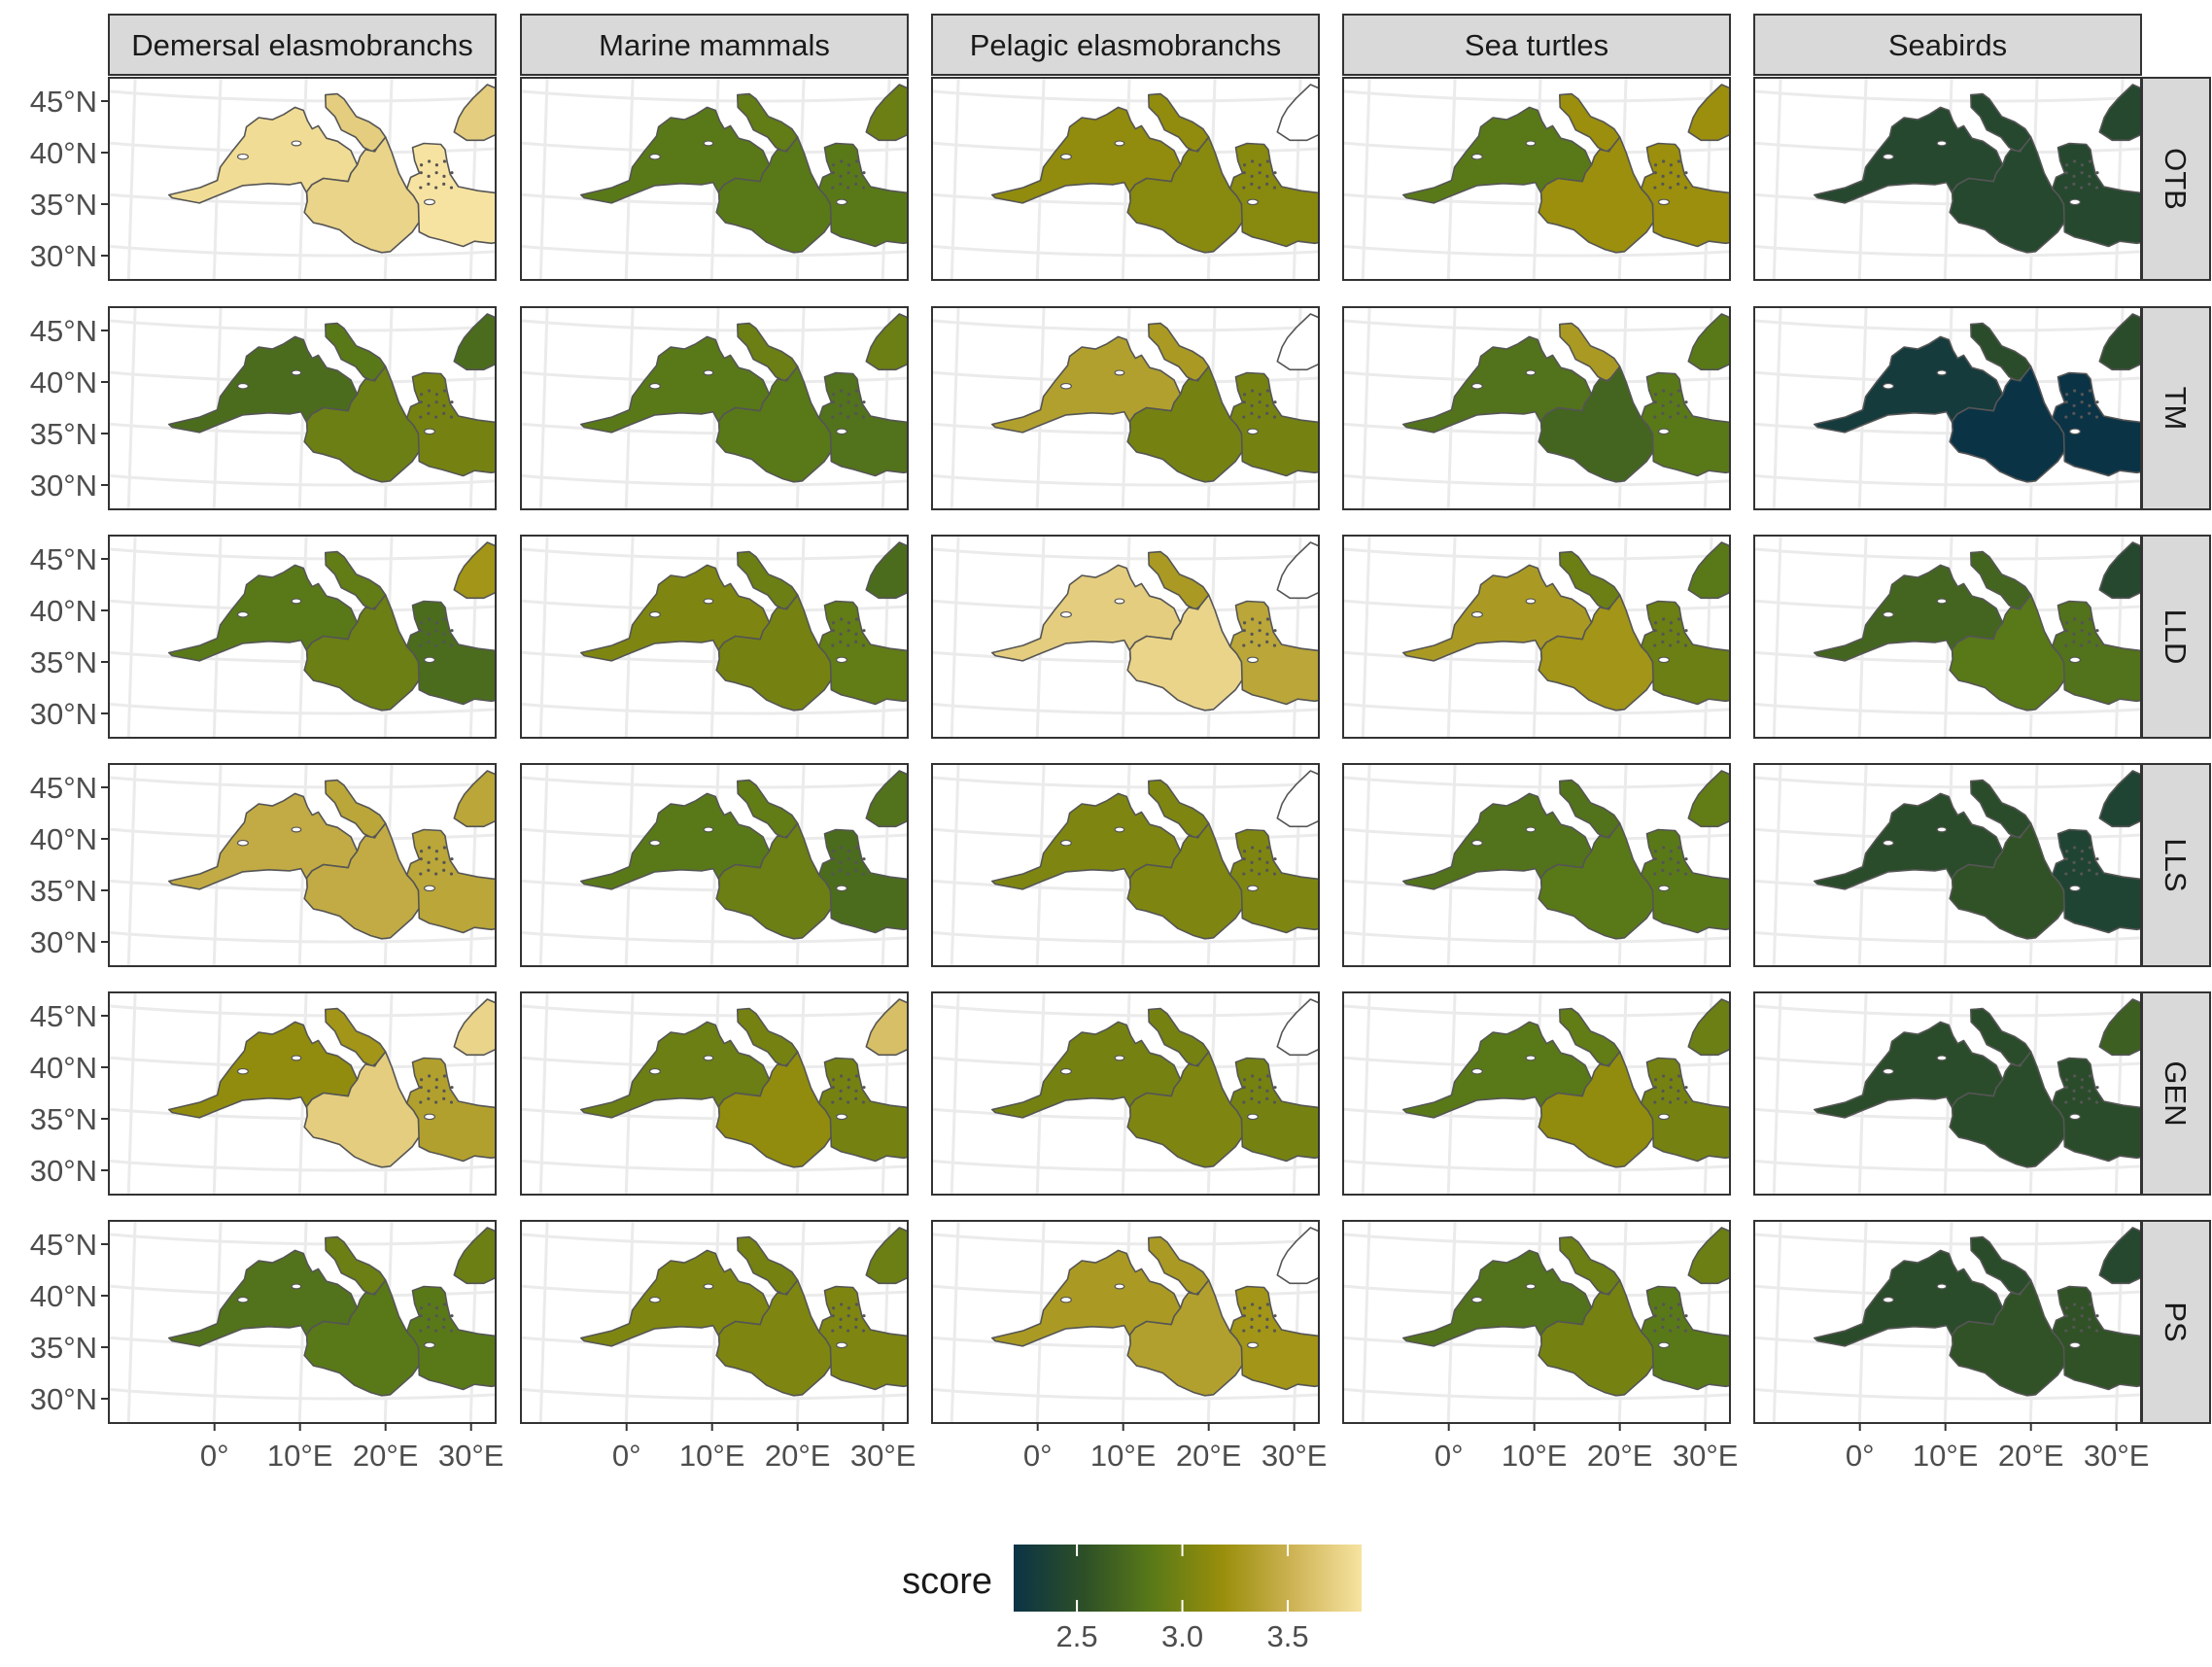 The width and height of the screenshot is (2212, 1667). What do you see at coordinates (2176, 864) in the screenshot?
I see `row-label: LLS` at bounding box center [2176, 864].